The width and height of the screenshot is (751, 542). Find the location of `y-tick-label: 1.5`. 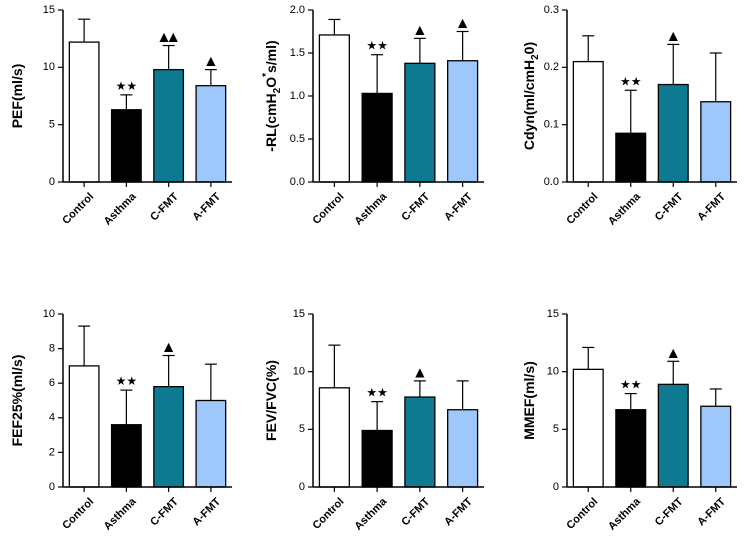

y-tick-label: 1.5 is located at coordinates (297, 53).